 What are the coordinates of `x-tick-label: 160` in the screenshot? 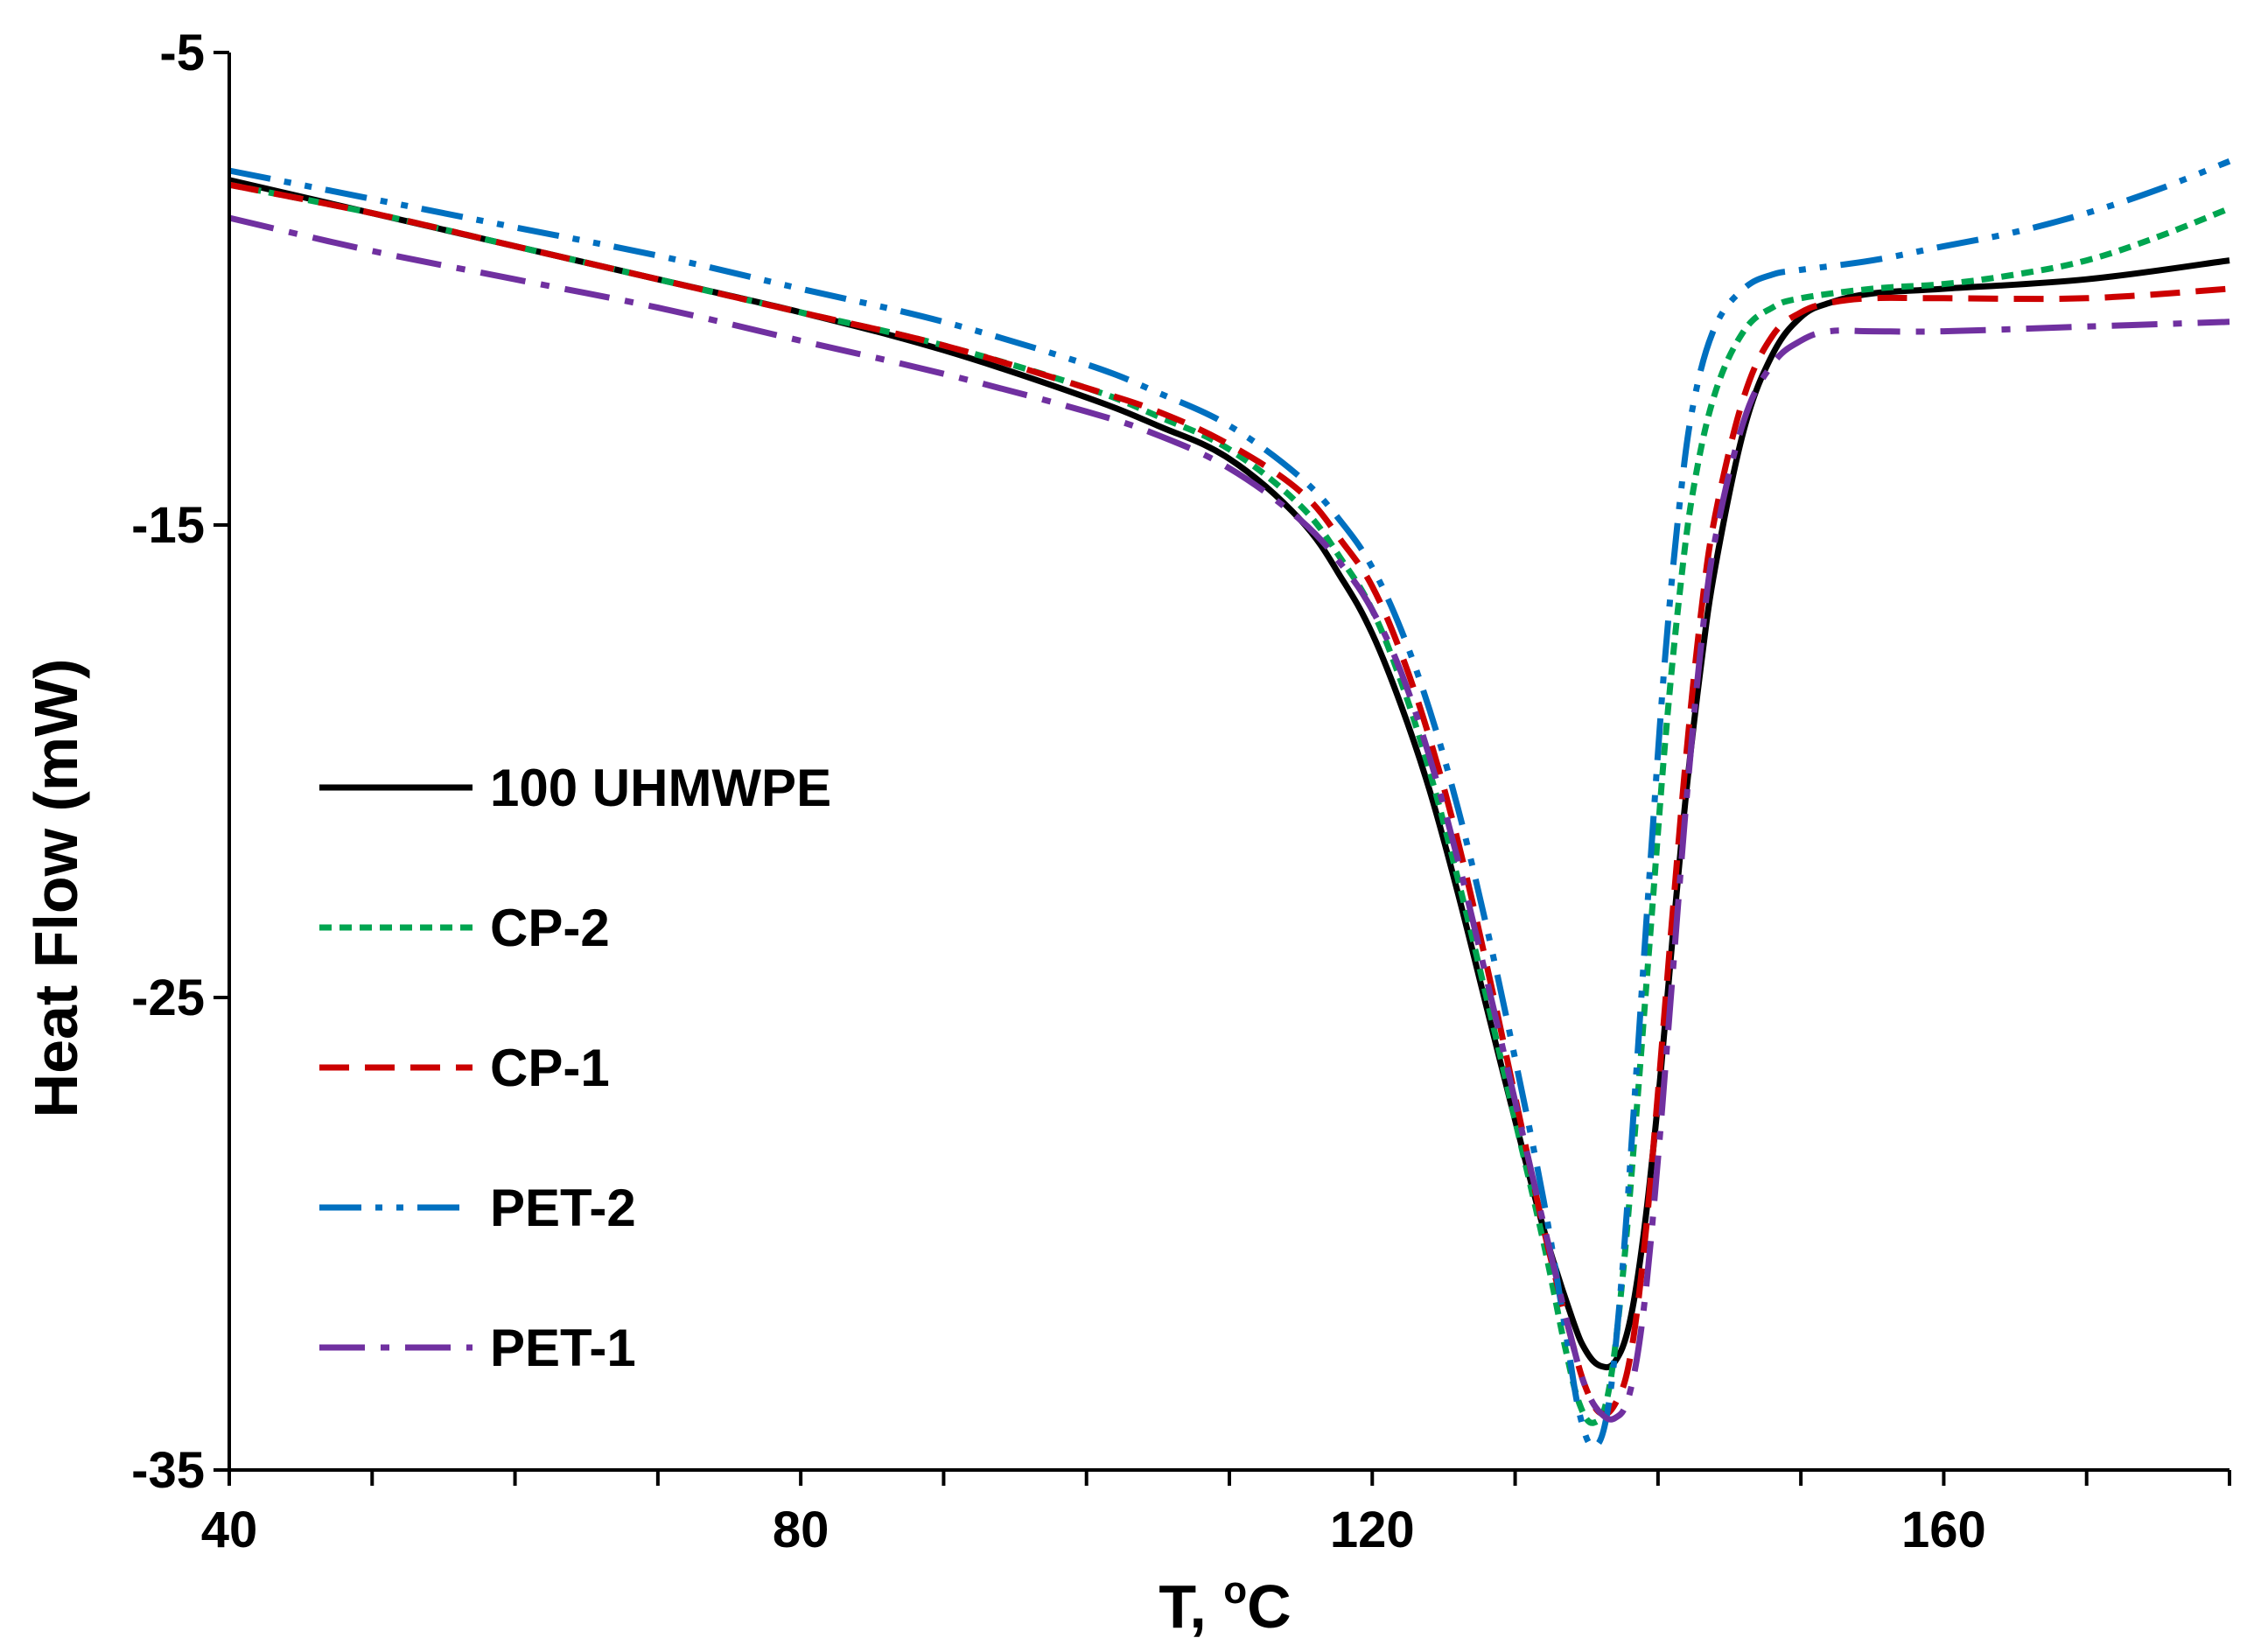 It's located at (1943, 1530).